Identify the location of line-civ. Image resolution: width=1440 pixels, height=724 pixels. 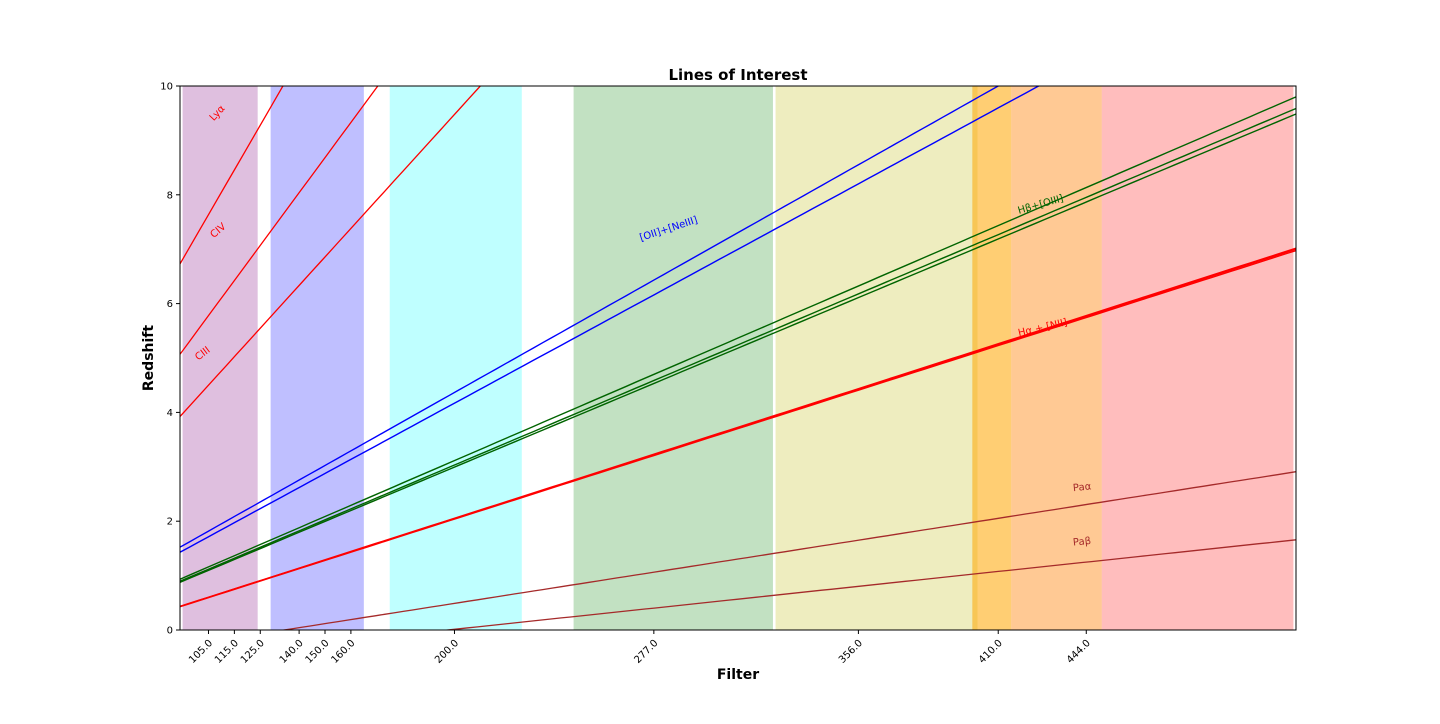
(279, 220).